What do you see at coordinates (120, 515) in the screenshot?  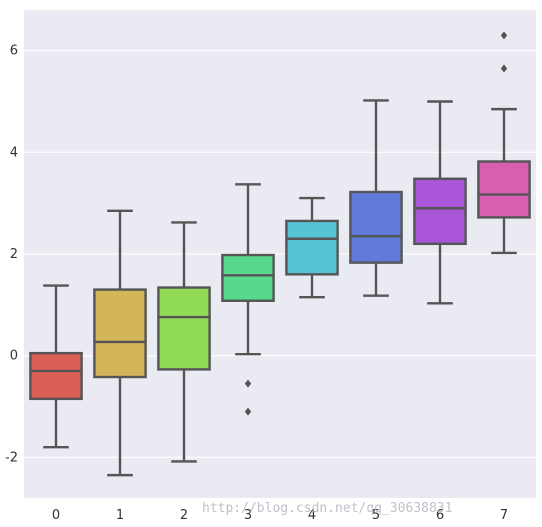 I see `x-tick-label: 1` at bounding box center [120, 515].